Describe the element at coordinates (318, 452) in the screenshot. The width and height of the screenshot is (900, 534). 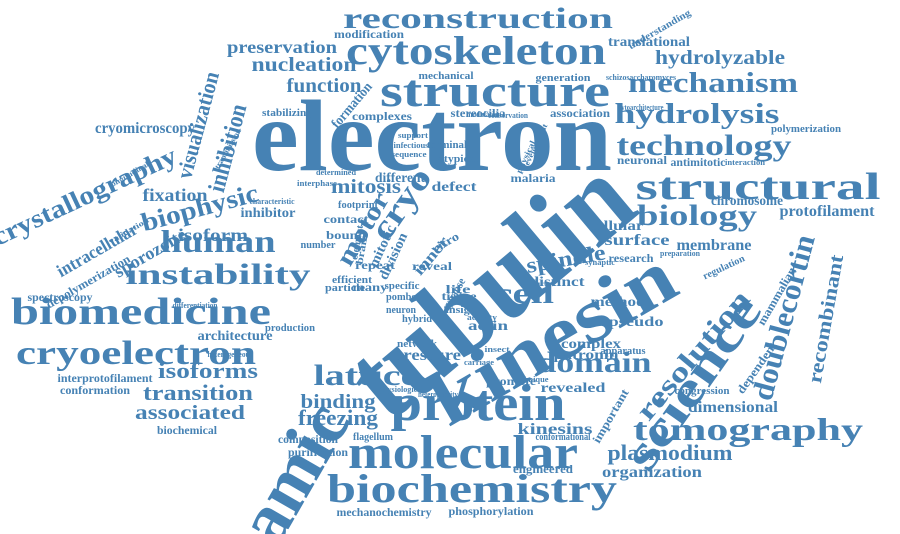
I see `cloud-word-purification: purification` at that location.